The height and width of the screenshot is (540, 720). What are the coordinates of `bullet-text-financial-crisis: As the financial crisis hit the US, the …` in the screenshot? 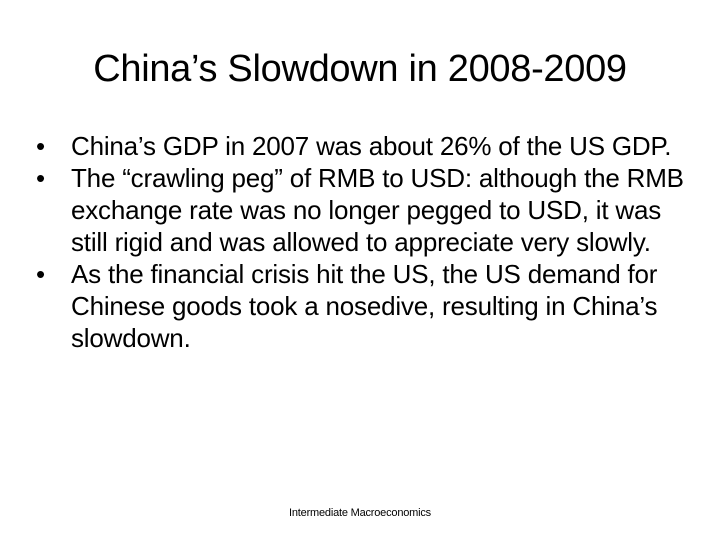 It's located at (364, 306).